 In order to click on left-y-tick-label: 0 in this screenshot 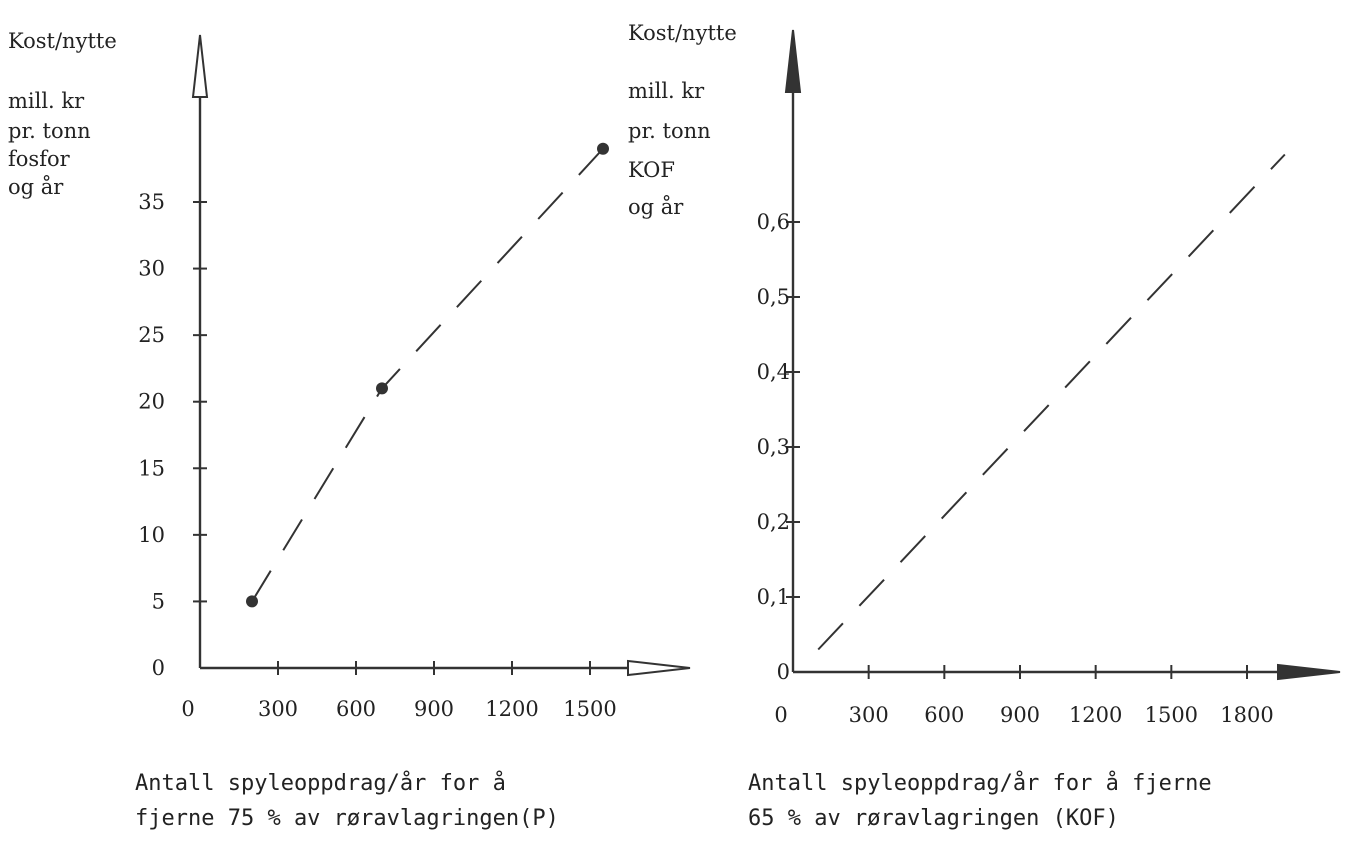, I will do `click(158, 668)`.